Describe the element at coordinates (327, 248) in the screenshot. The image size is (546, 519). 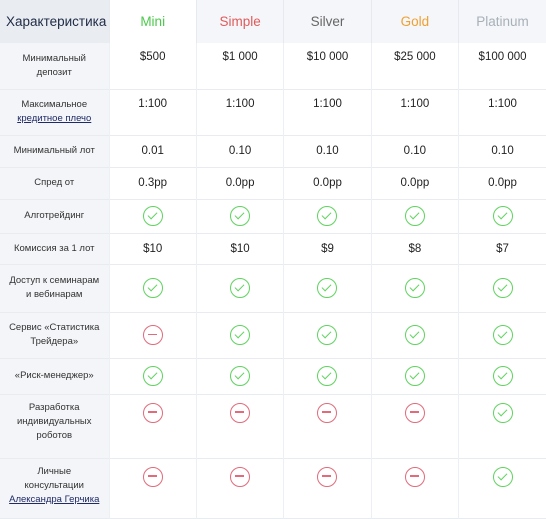
I see `cell-value: $9` at that location.